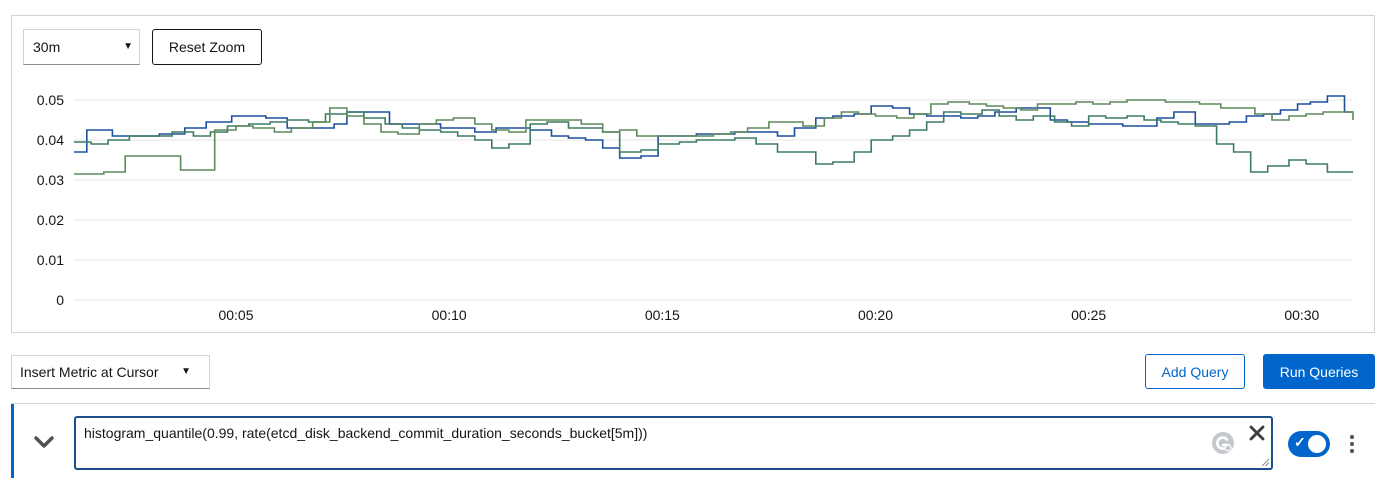  I want to click on time-range-value: 30m, so click(47, 47).